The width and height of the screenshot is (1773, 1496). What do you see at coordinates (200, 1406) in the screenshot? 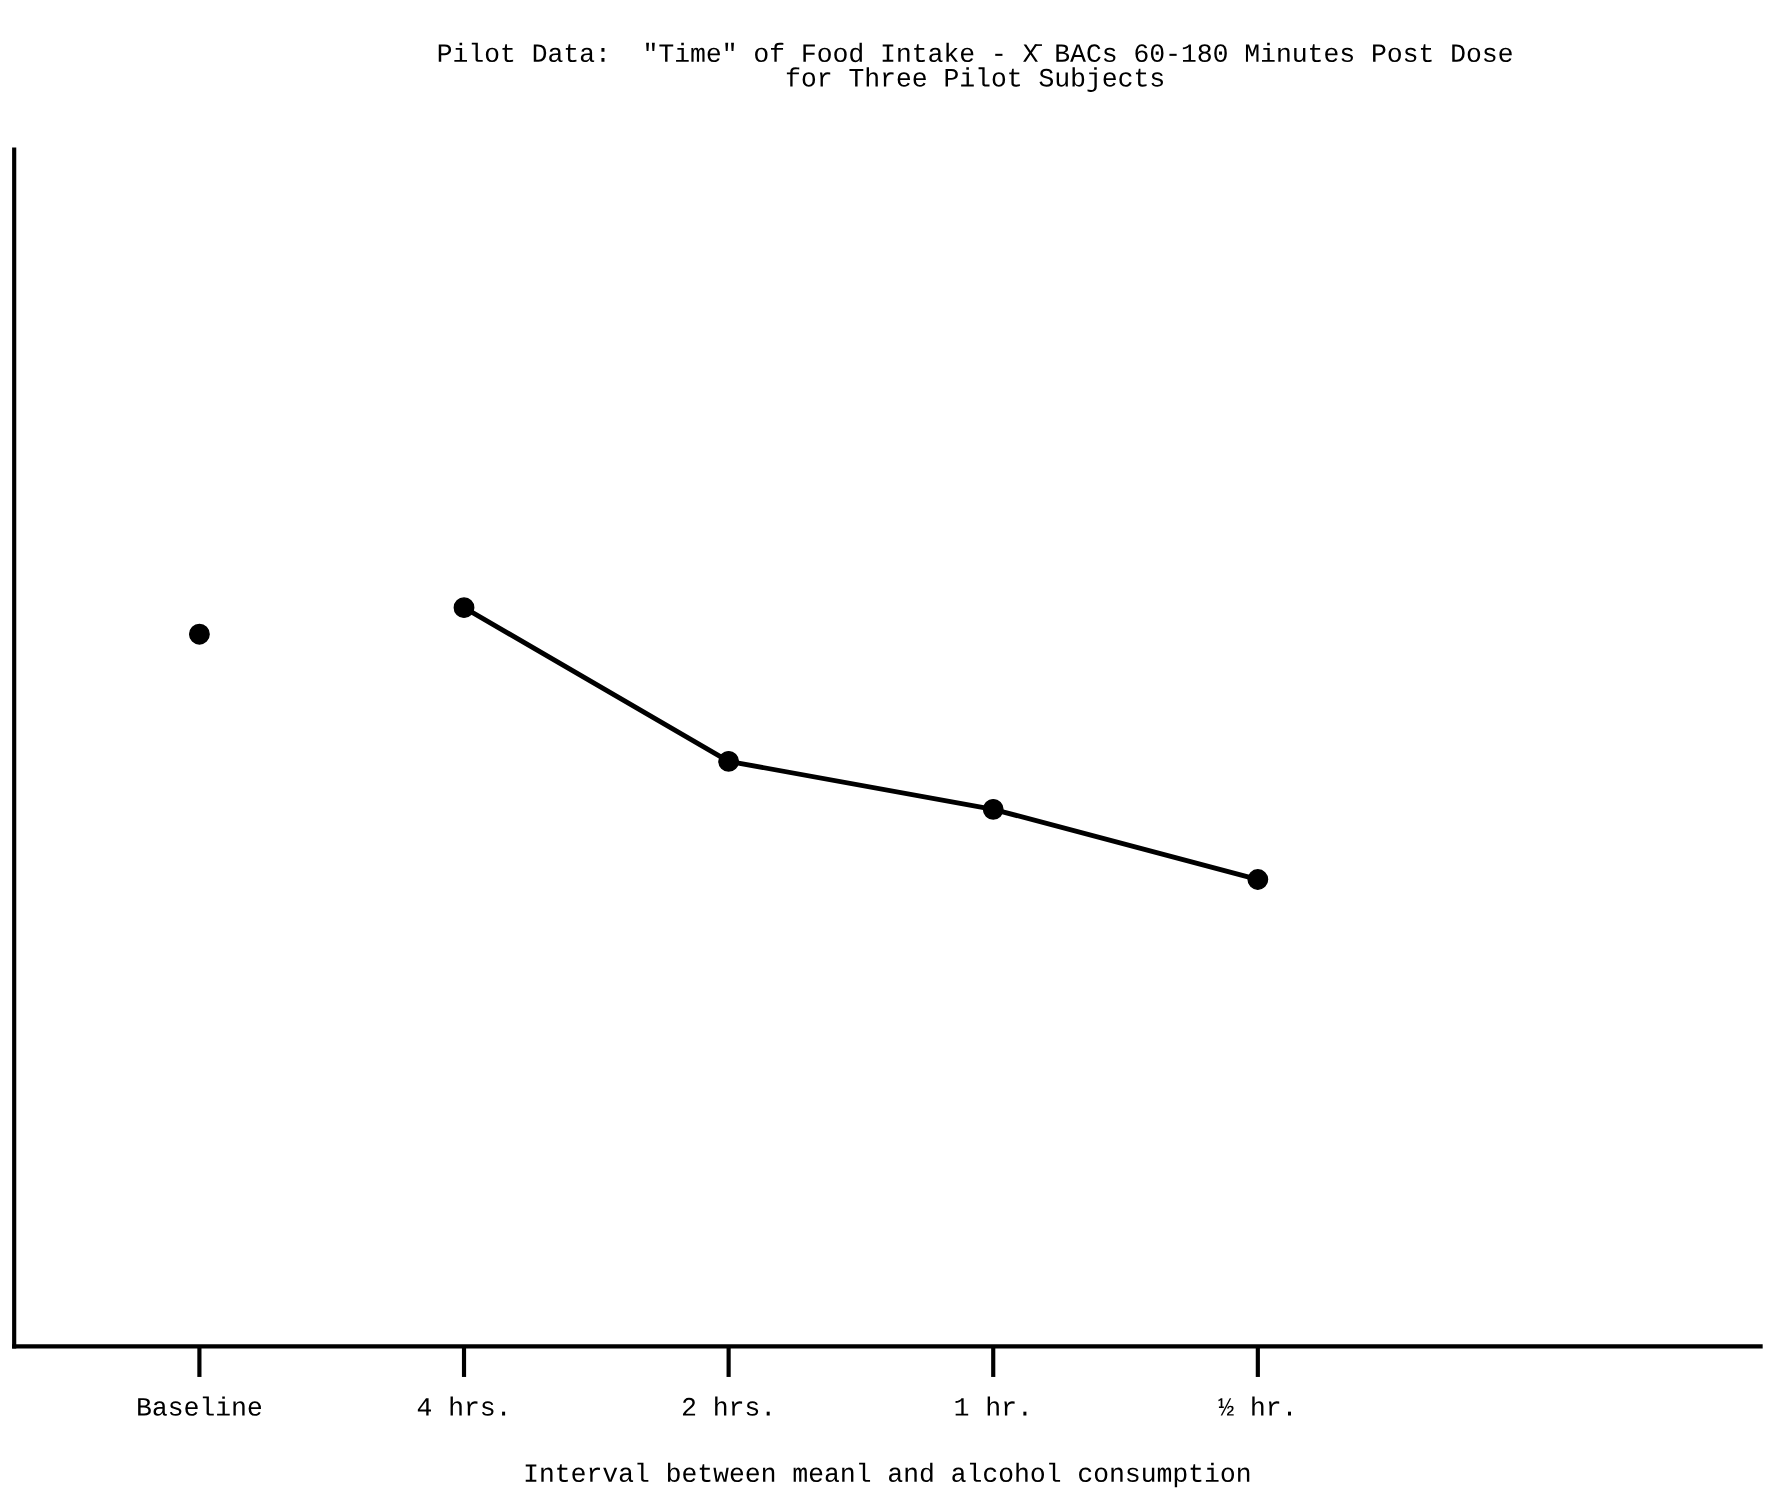
I see `x-tick-label: Baseline` at bounding box center [200, 1406].